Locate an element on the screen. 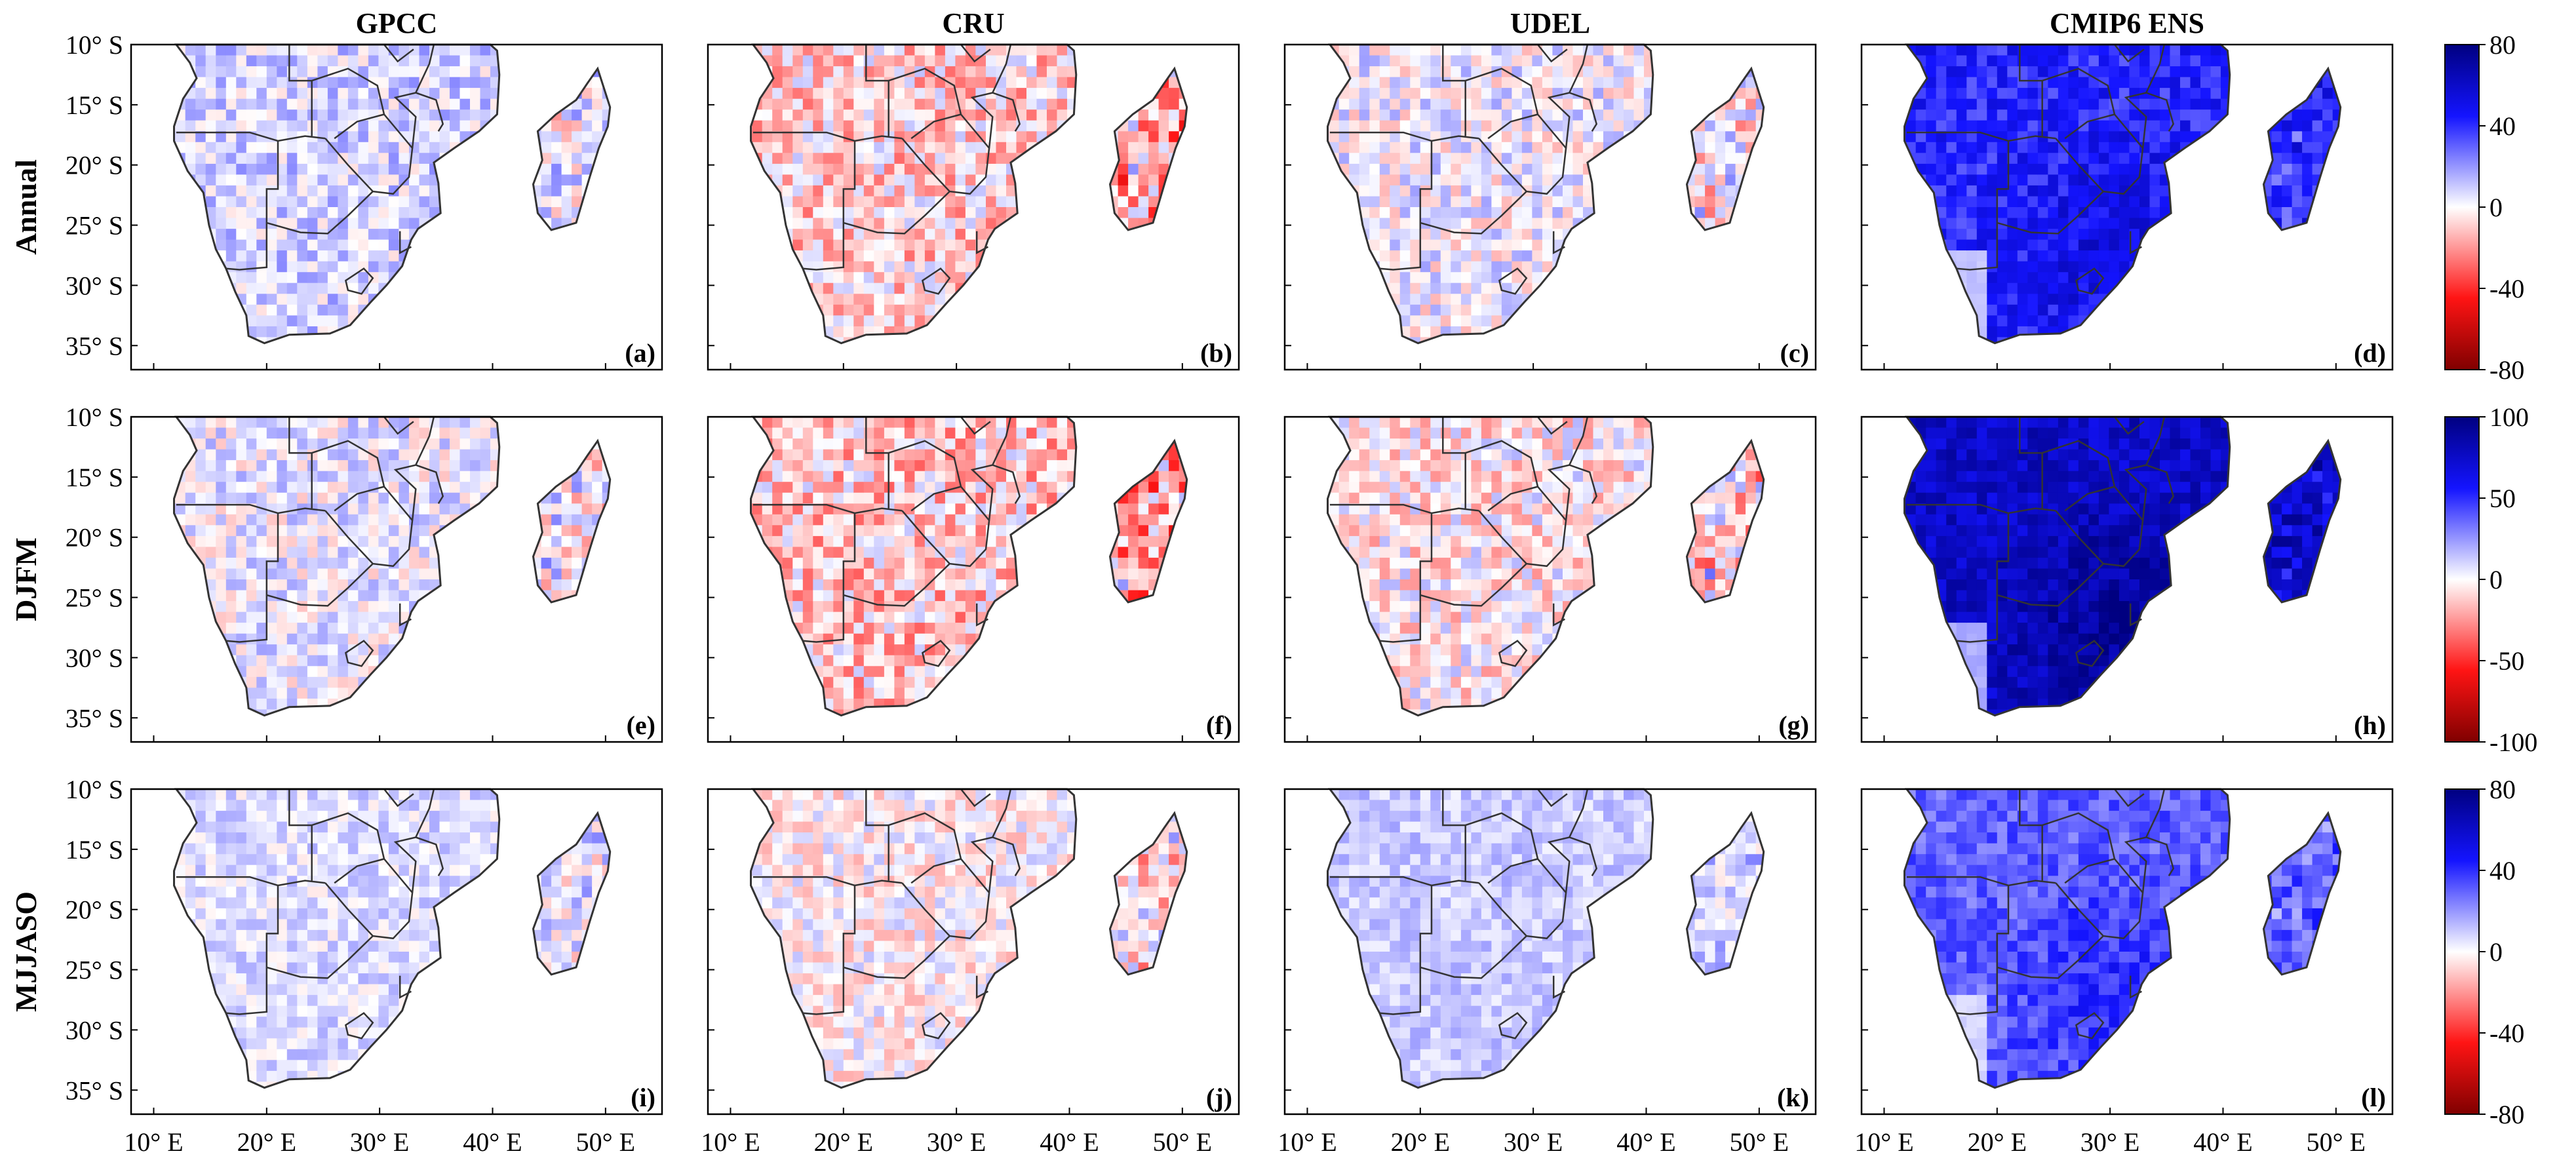 This screenshot has width=2576, height=1164. column-titles: GPCC CRU UDEL CMIP6 ENS is located at coordinates (1280, 23).